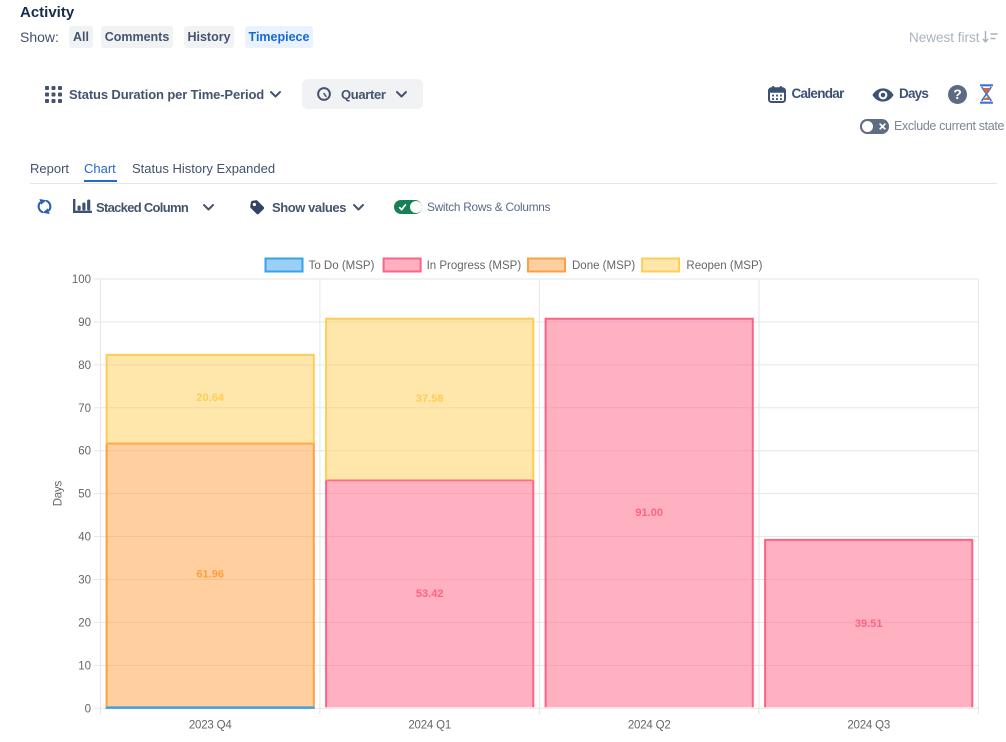 Image resolution: width=1006 pixels, height=742 pixels. Describe the element at coordinates (84, 452) in the screenshot. I see `svg-text: 60` at that location.